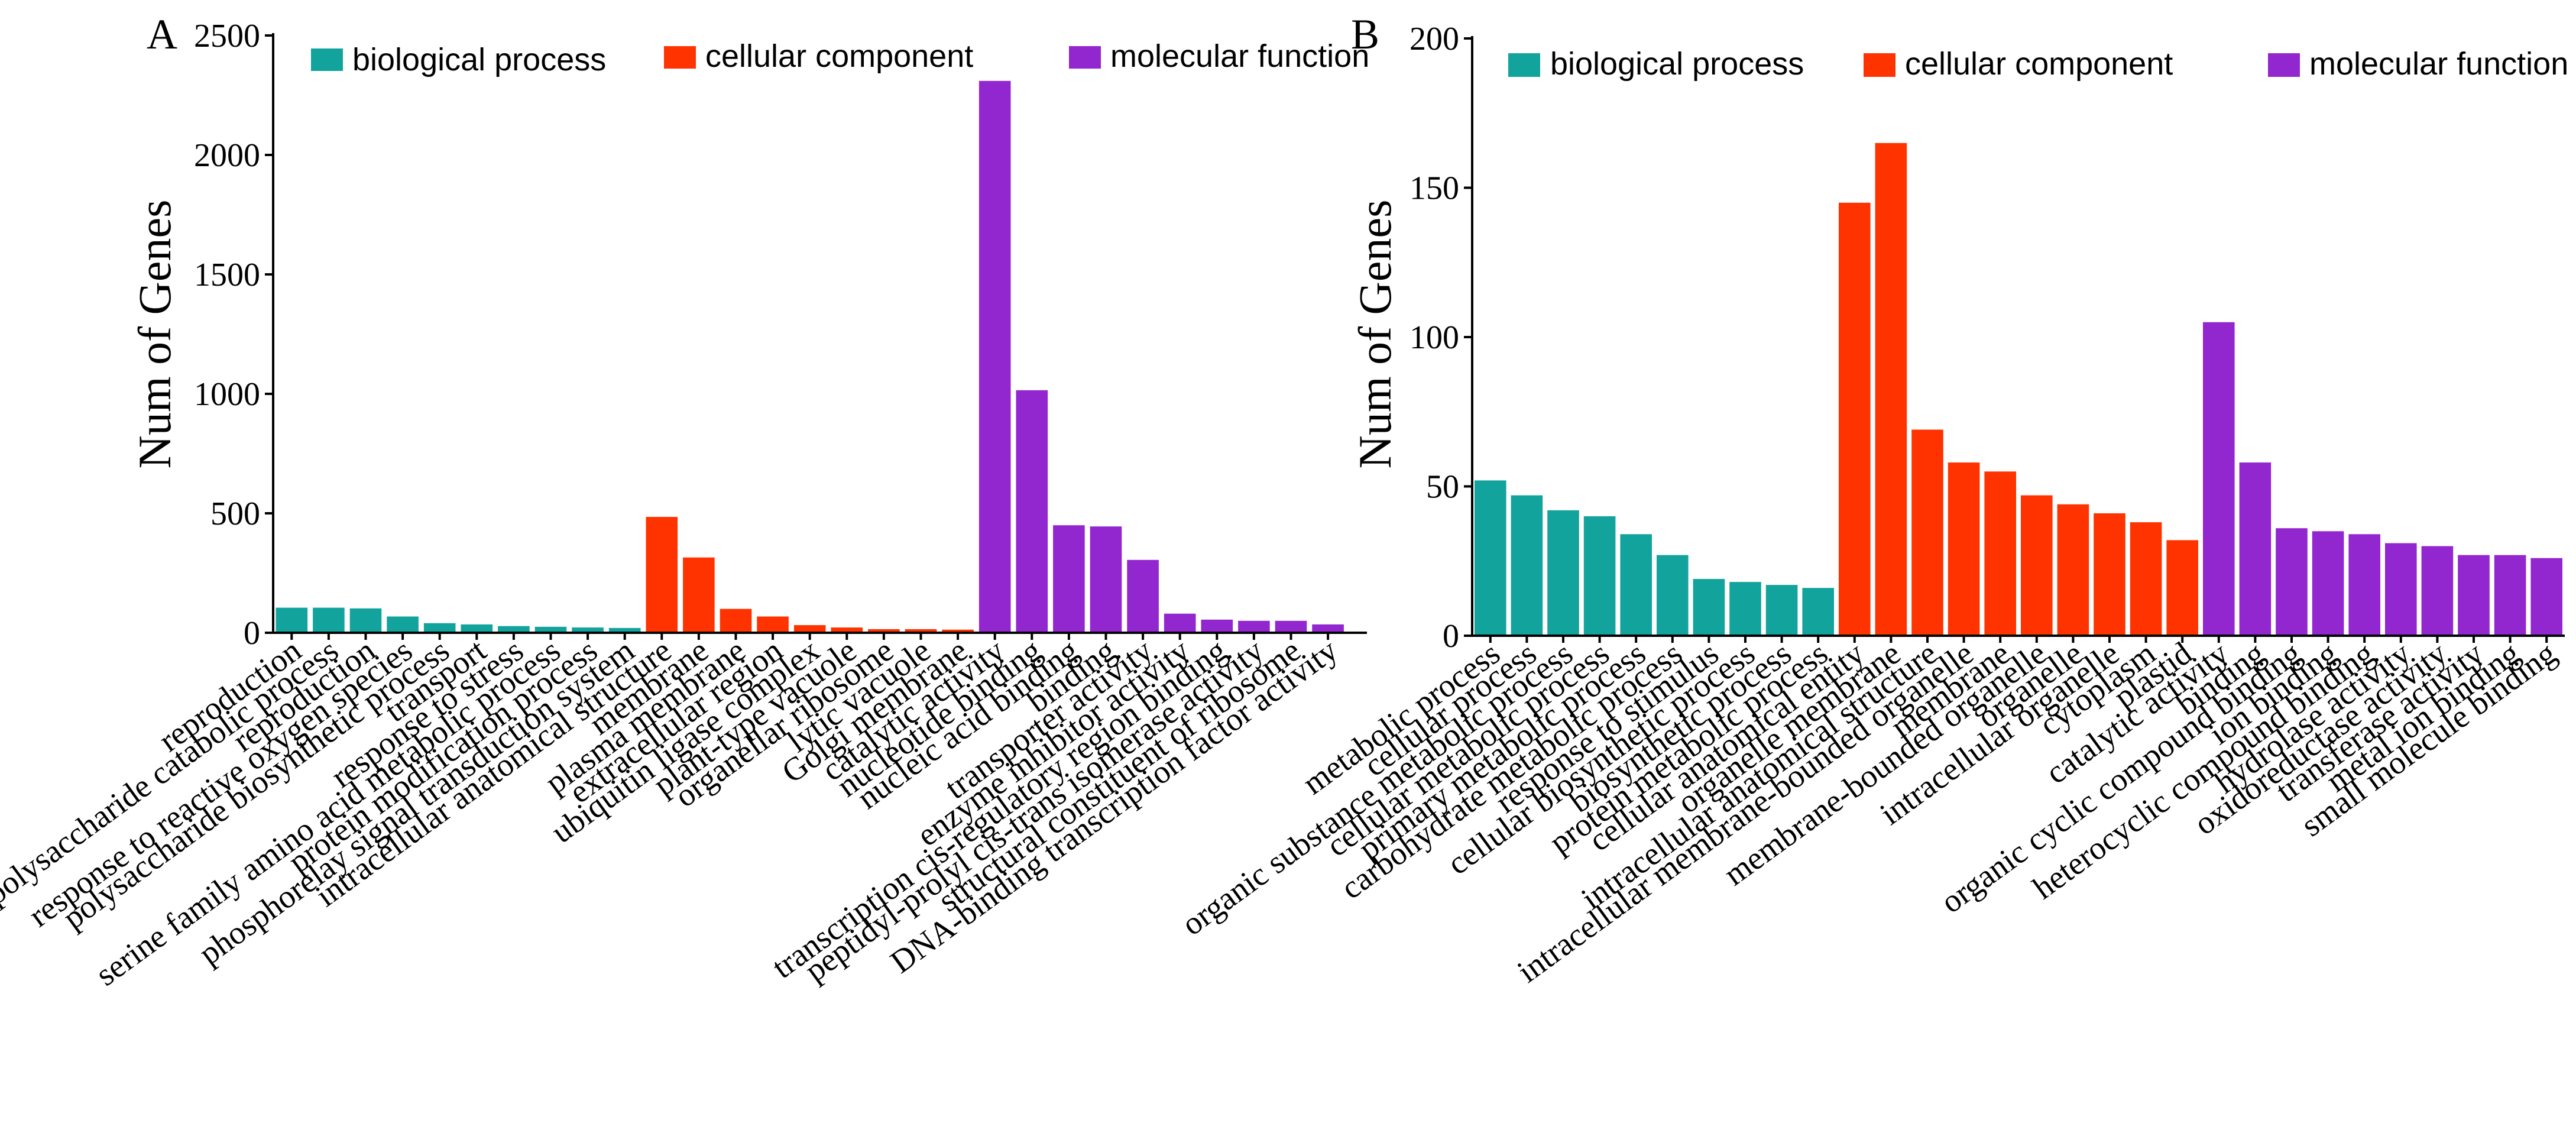 Image resolution: width=2576 pixels, height=1123 pixels. I want to click on panel-b-y-axis-label: Num of Genes, so click(1375, 334).